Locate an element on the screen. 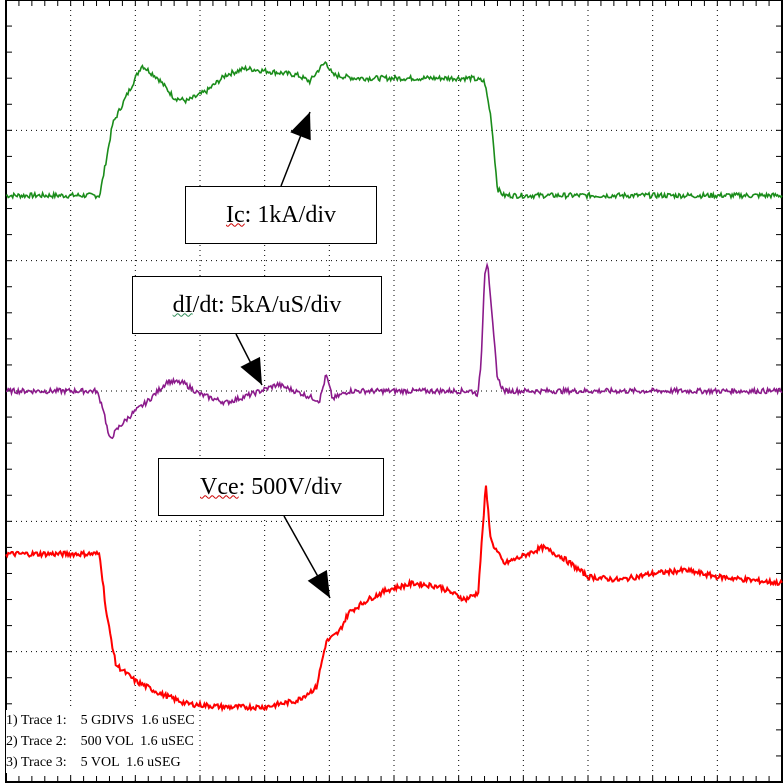 The image size is (783, 783). callout-didt-rest: /dt: 5kA/uS/div is located at coordinates (267, 304).